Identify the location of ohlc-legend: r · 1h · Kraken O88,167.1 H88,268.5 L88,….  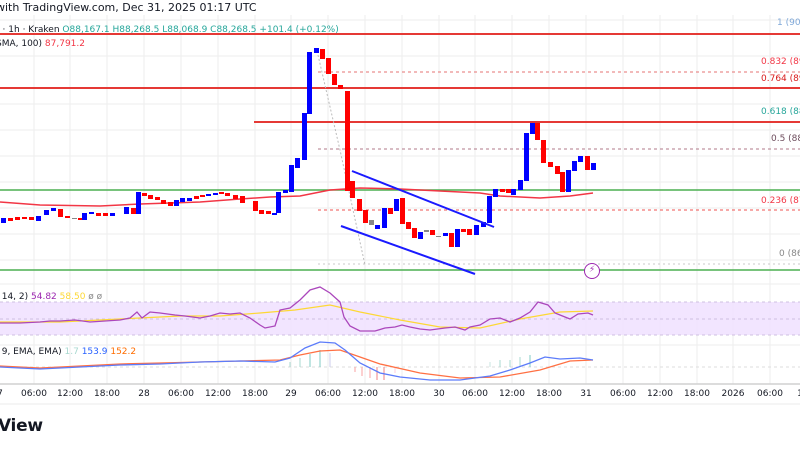
(169, 30).